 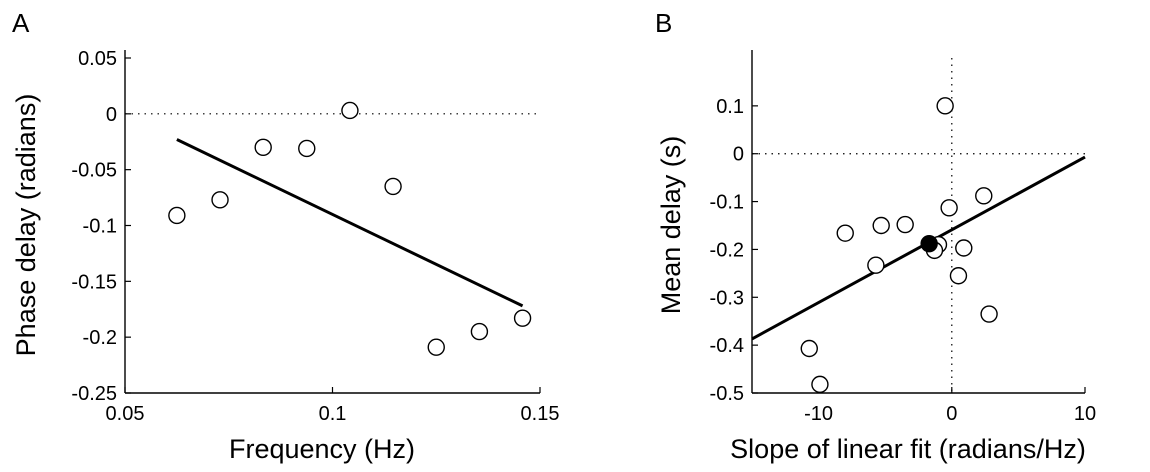 What do you see at coordinates (908, 449) in the screenshot?
I see `x-axis-label: Slope of linear fit (radians/Hz)` at bounding box center [908, 449].